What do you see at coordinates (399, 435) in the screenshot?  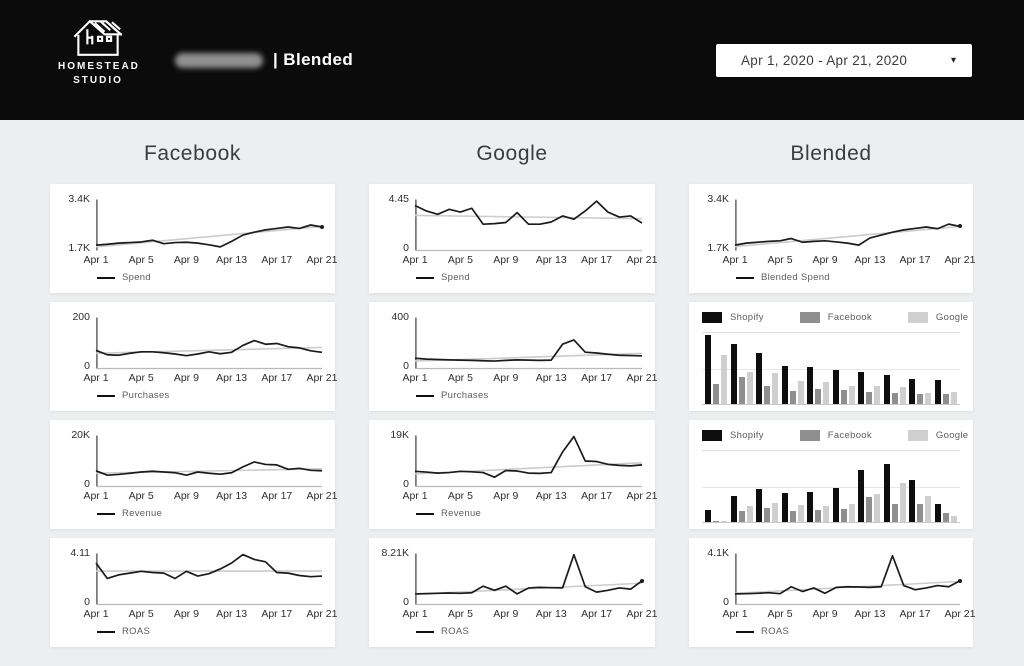 I see `y-axis-max-label: 19K` at bounding box center [399, 435].